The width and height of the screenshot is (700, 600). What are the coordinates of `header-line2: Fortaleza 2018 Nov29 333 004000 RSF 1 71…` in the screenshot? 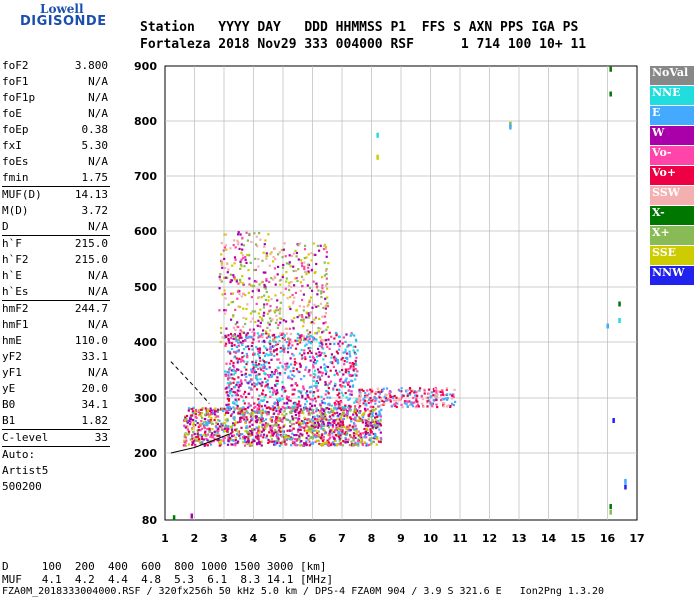 It's located at (363, 44).